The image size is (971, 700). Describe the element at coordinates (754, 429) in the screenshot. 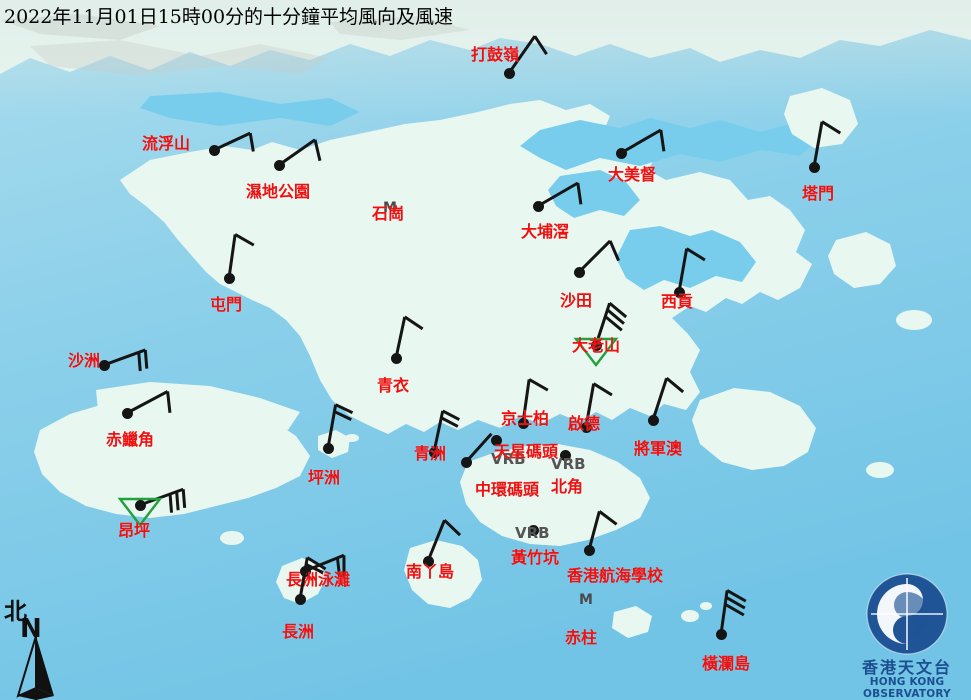

I see `sai-kung-peninsula` at that location.